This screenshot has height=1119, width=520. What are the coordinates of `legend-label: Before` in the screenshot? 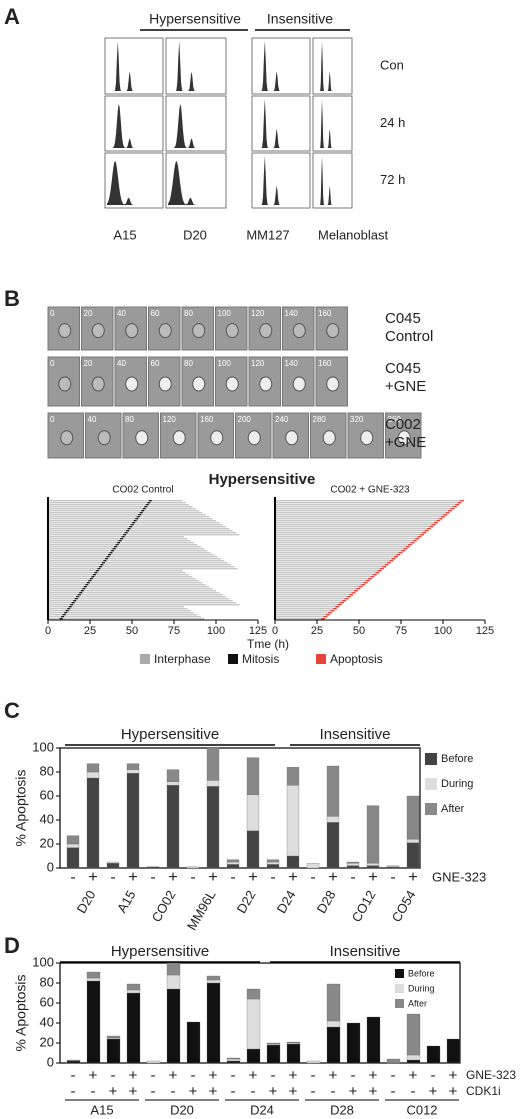 It's located at (421, 973).